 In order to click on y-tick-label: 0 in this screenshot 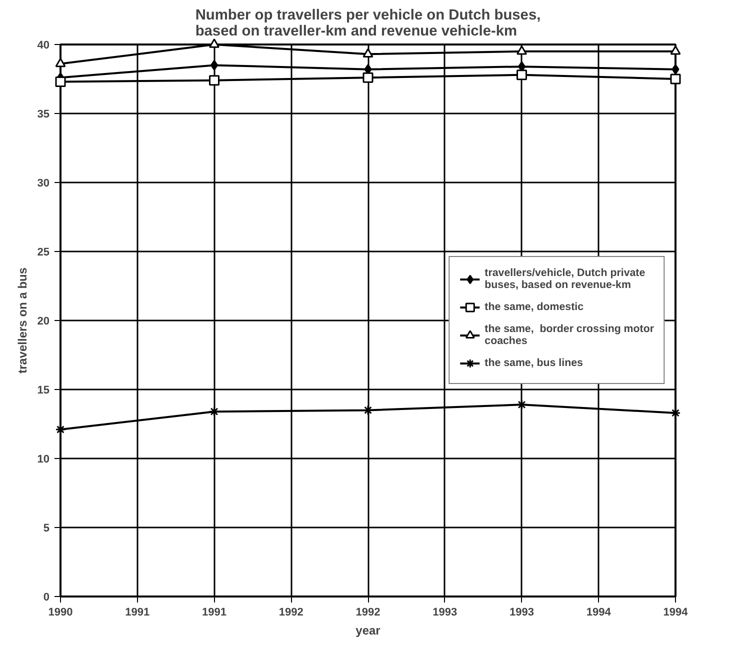, I will do `click(46, 598)`.